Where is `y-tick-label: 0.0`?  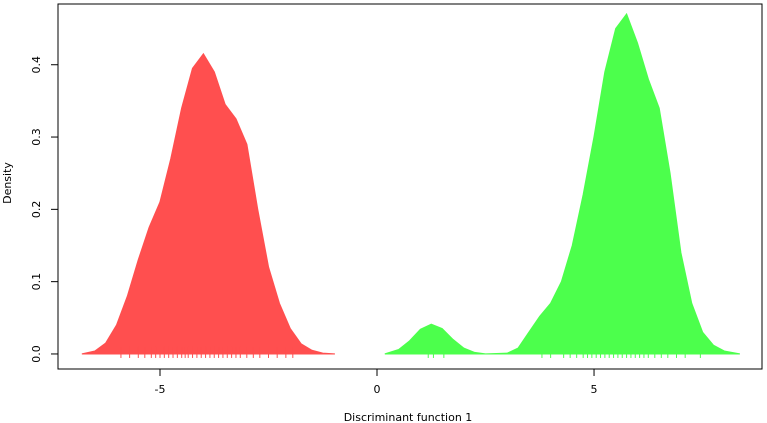 y-tick-label: 0.0 is located at coordinates (36, 354).